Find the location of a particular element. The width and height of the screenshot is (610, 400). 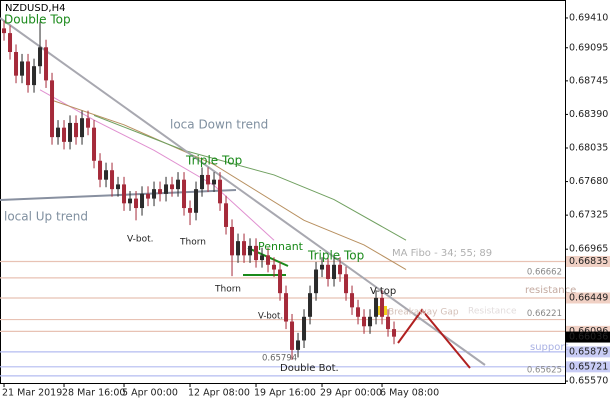

x-tick-label: 28 Mar 16:00 is located at coordinates (93, 393).